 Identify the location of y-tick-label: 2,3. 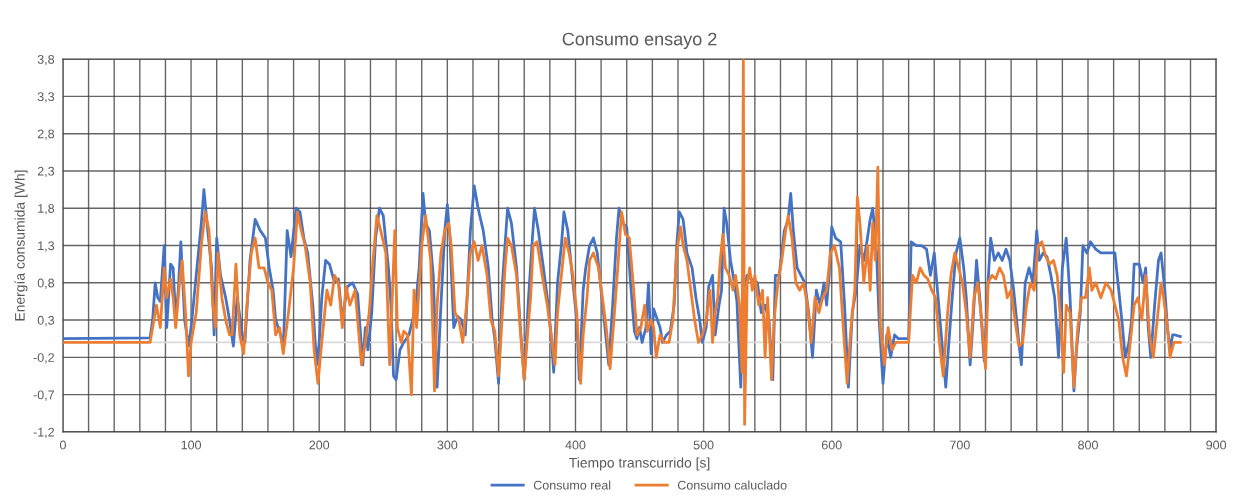
(46, 172).